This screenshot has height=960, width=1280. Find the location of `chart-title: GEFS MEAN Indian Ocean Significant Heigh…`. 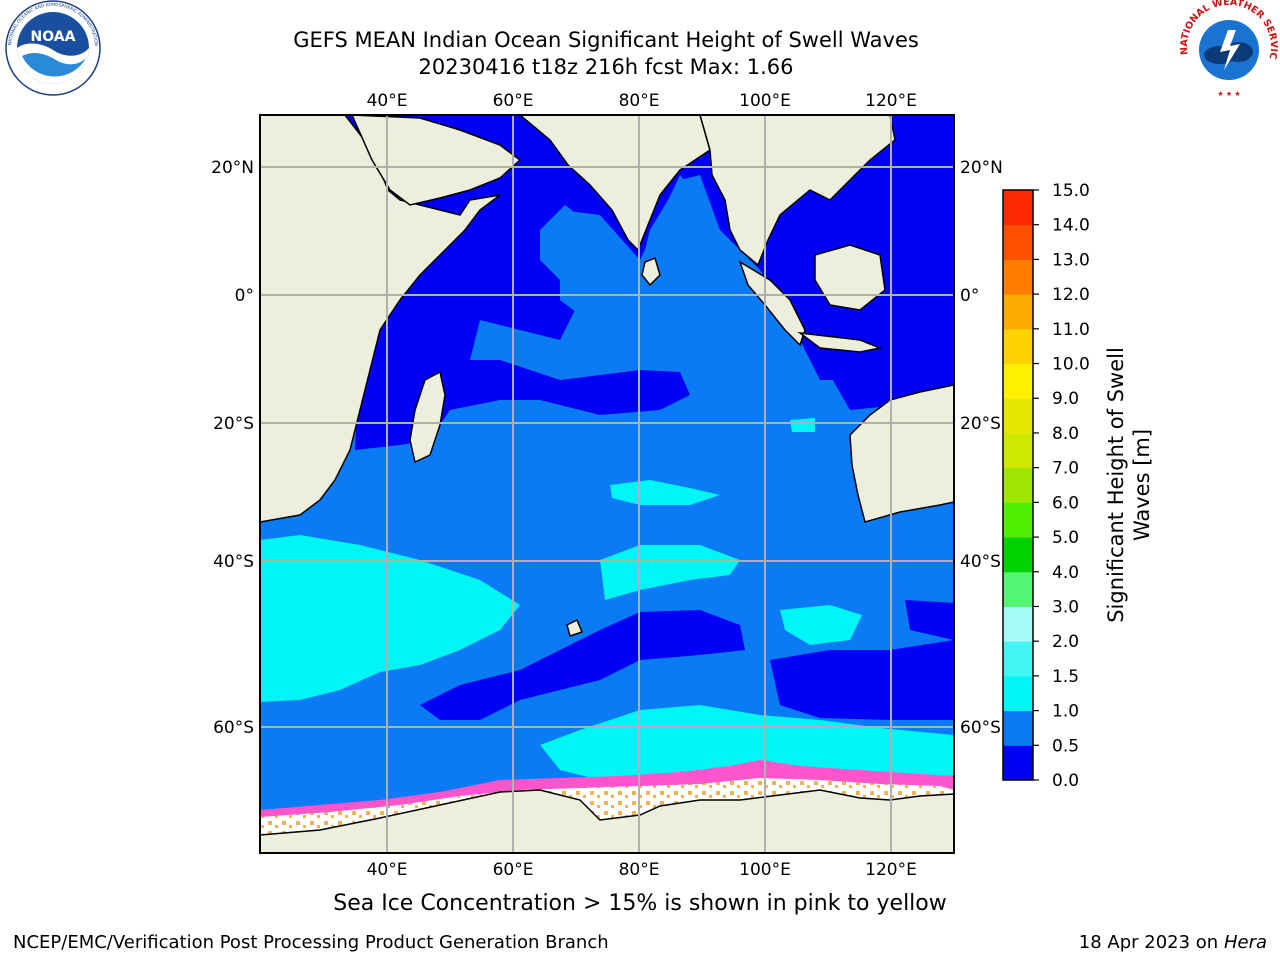

chart-title: GEFS MEAN Indian Ocean Significant Heigh… is located at coordinates (606, 40).